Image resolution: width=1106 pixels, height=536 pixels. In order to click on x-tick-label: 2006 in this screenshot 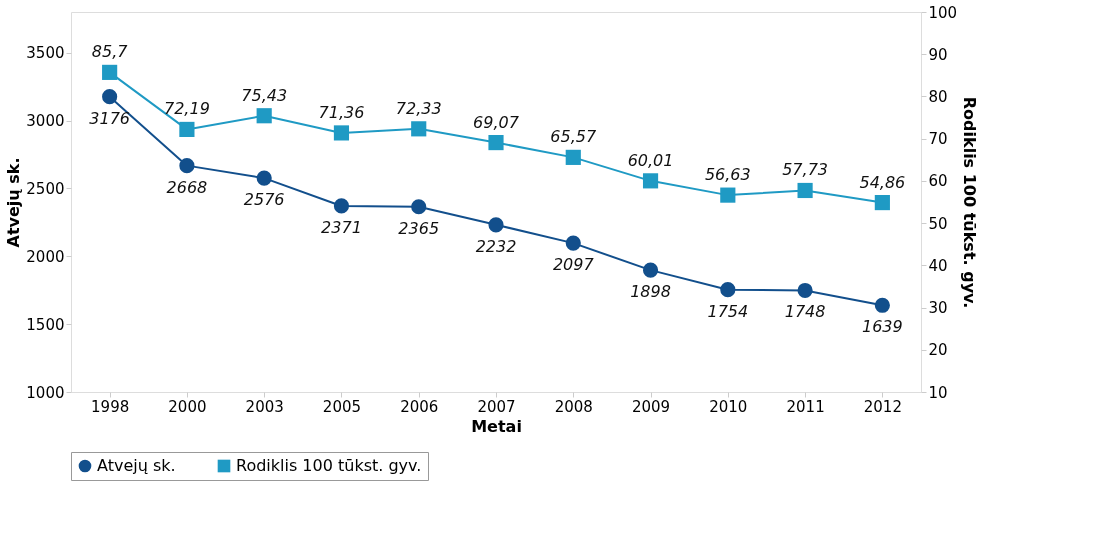, I will do `click(419, 406)`.